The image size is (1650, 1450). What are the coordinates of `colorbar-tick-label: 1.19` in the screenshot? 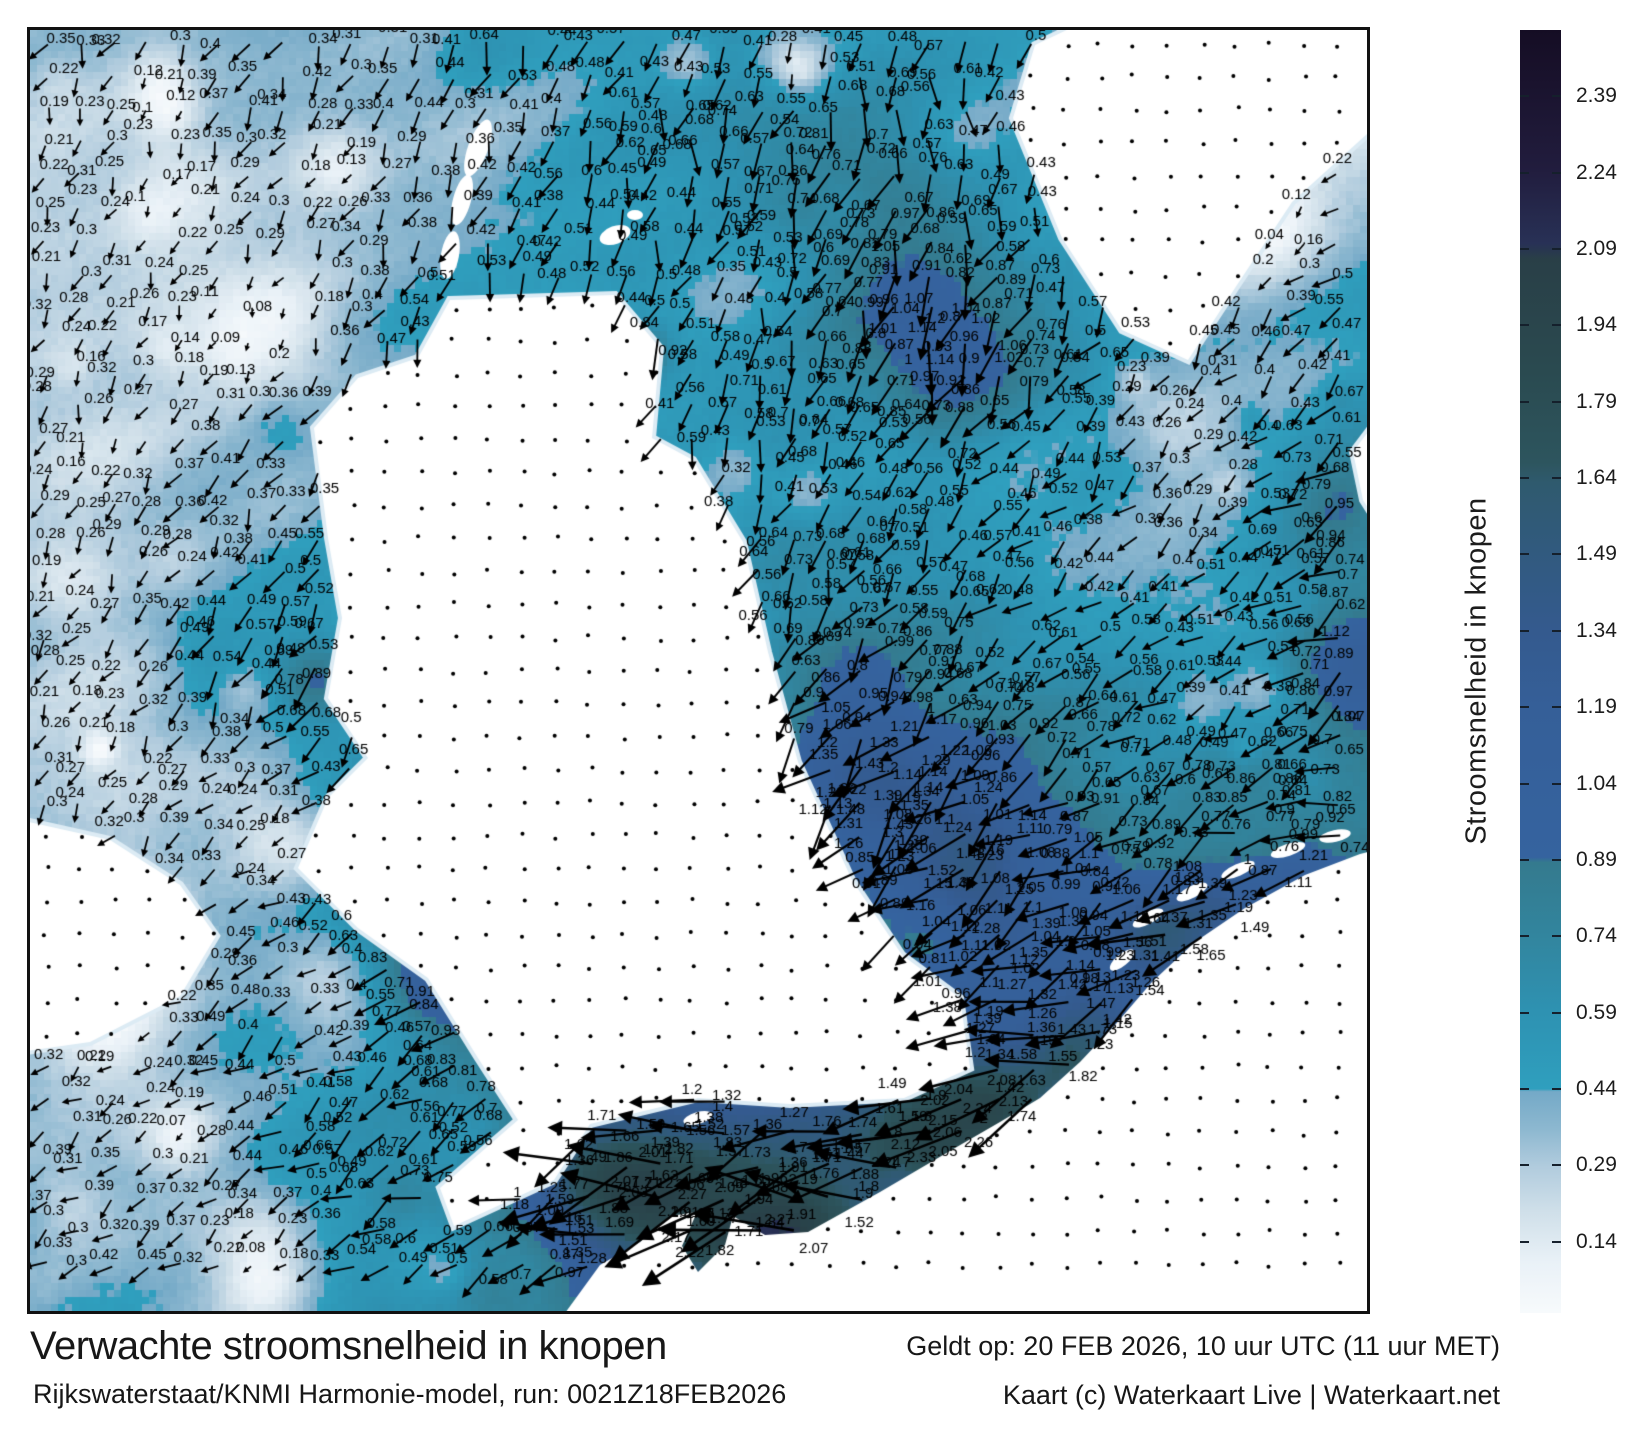 It's located at (1596, 707).